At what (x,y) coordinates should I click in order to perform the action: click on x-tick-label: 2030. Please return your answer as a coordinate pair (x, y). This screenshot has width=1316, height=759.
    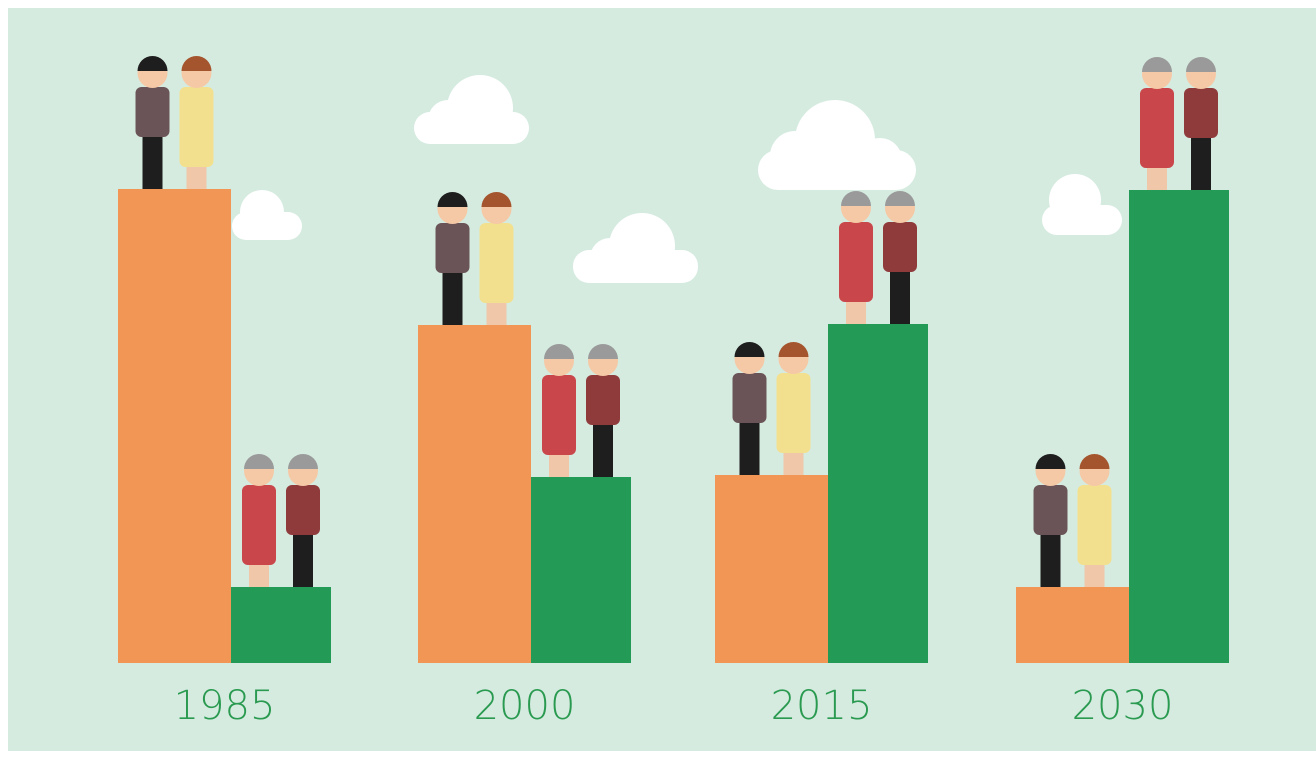
    Looking at the image, I should click on (1123, 706).